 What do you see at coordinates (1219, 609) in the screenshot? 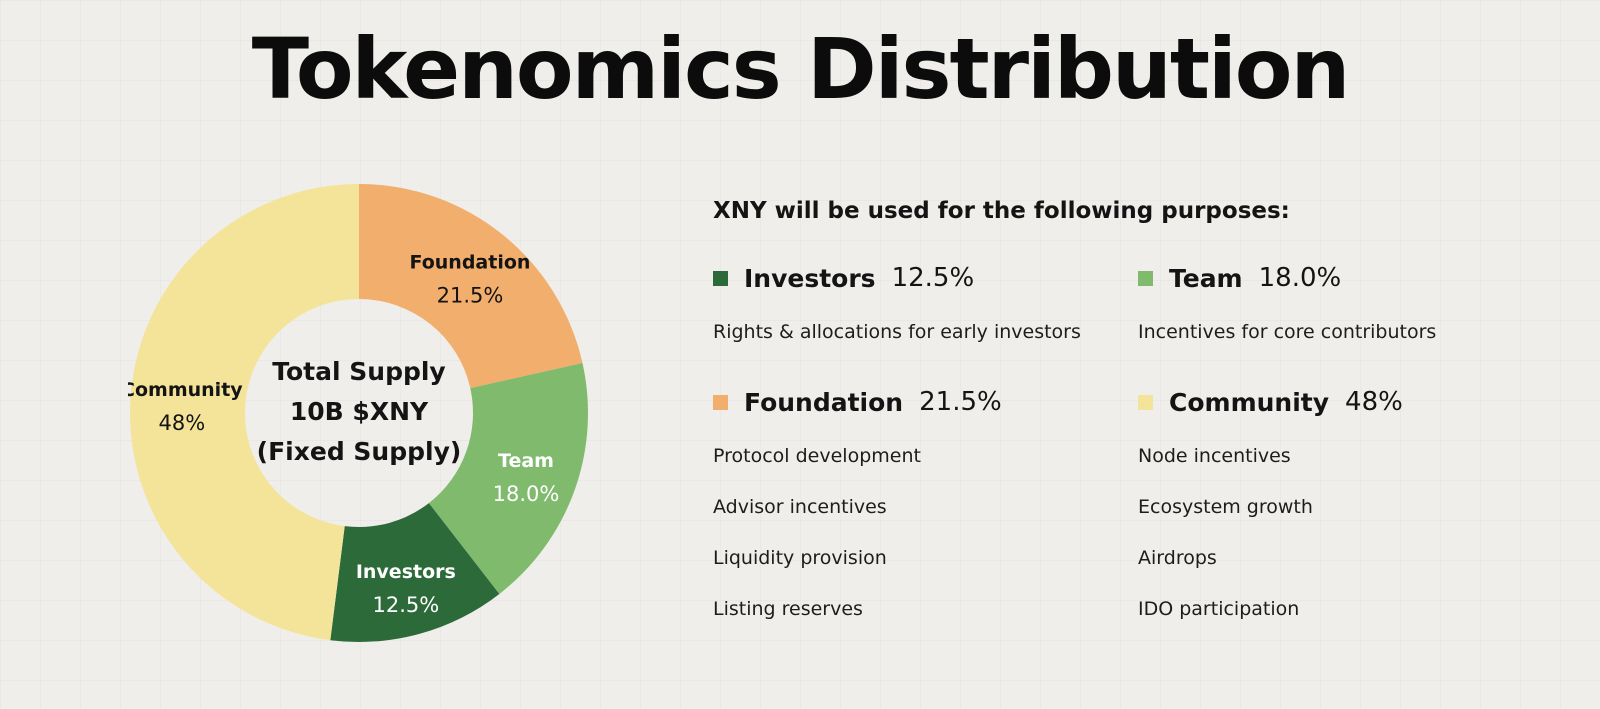
I see `list-item: IDO participation` at bounding box center [1219, 609].